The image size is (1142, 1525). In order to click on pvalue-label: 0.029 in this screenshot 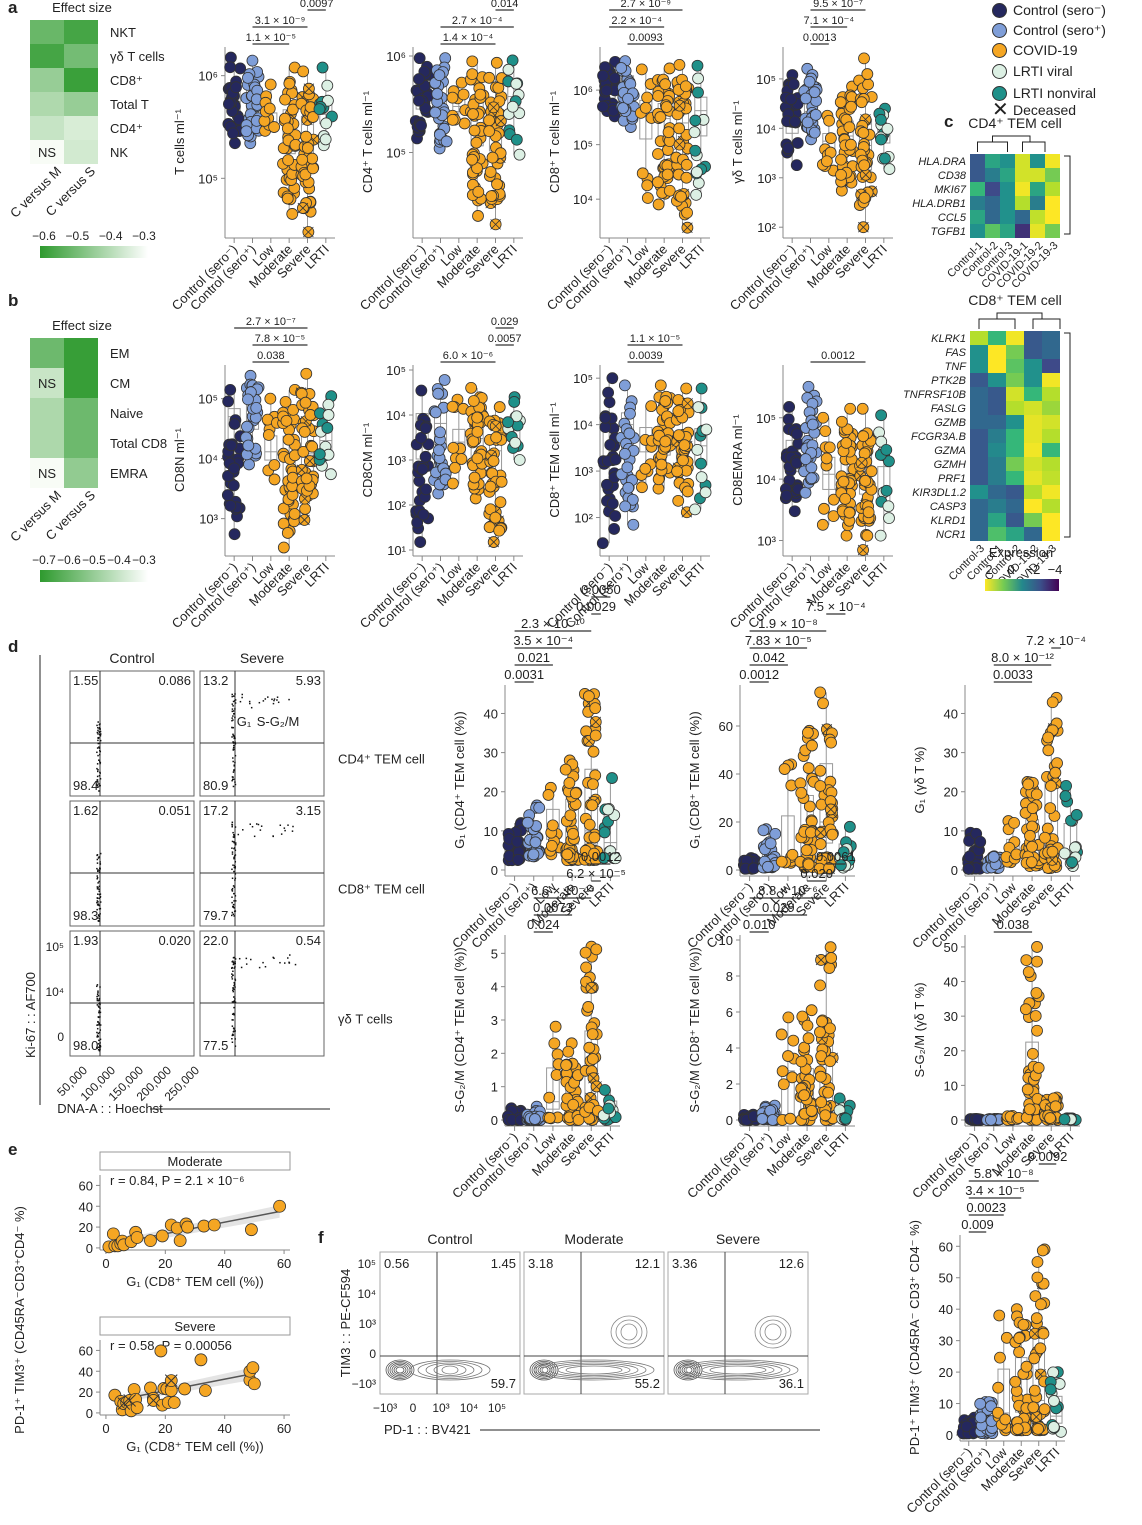, I will do `click(505, 322)`.